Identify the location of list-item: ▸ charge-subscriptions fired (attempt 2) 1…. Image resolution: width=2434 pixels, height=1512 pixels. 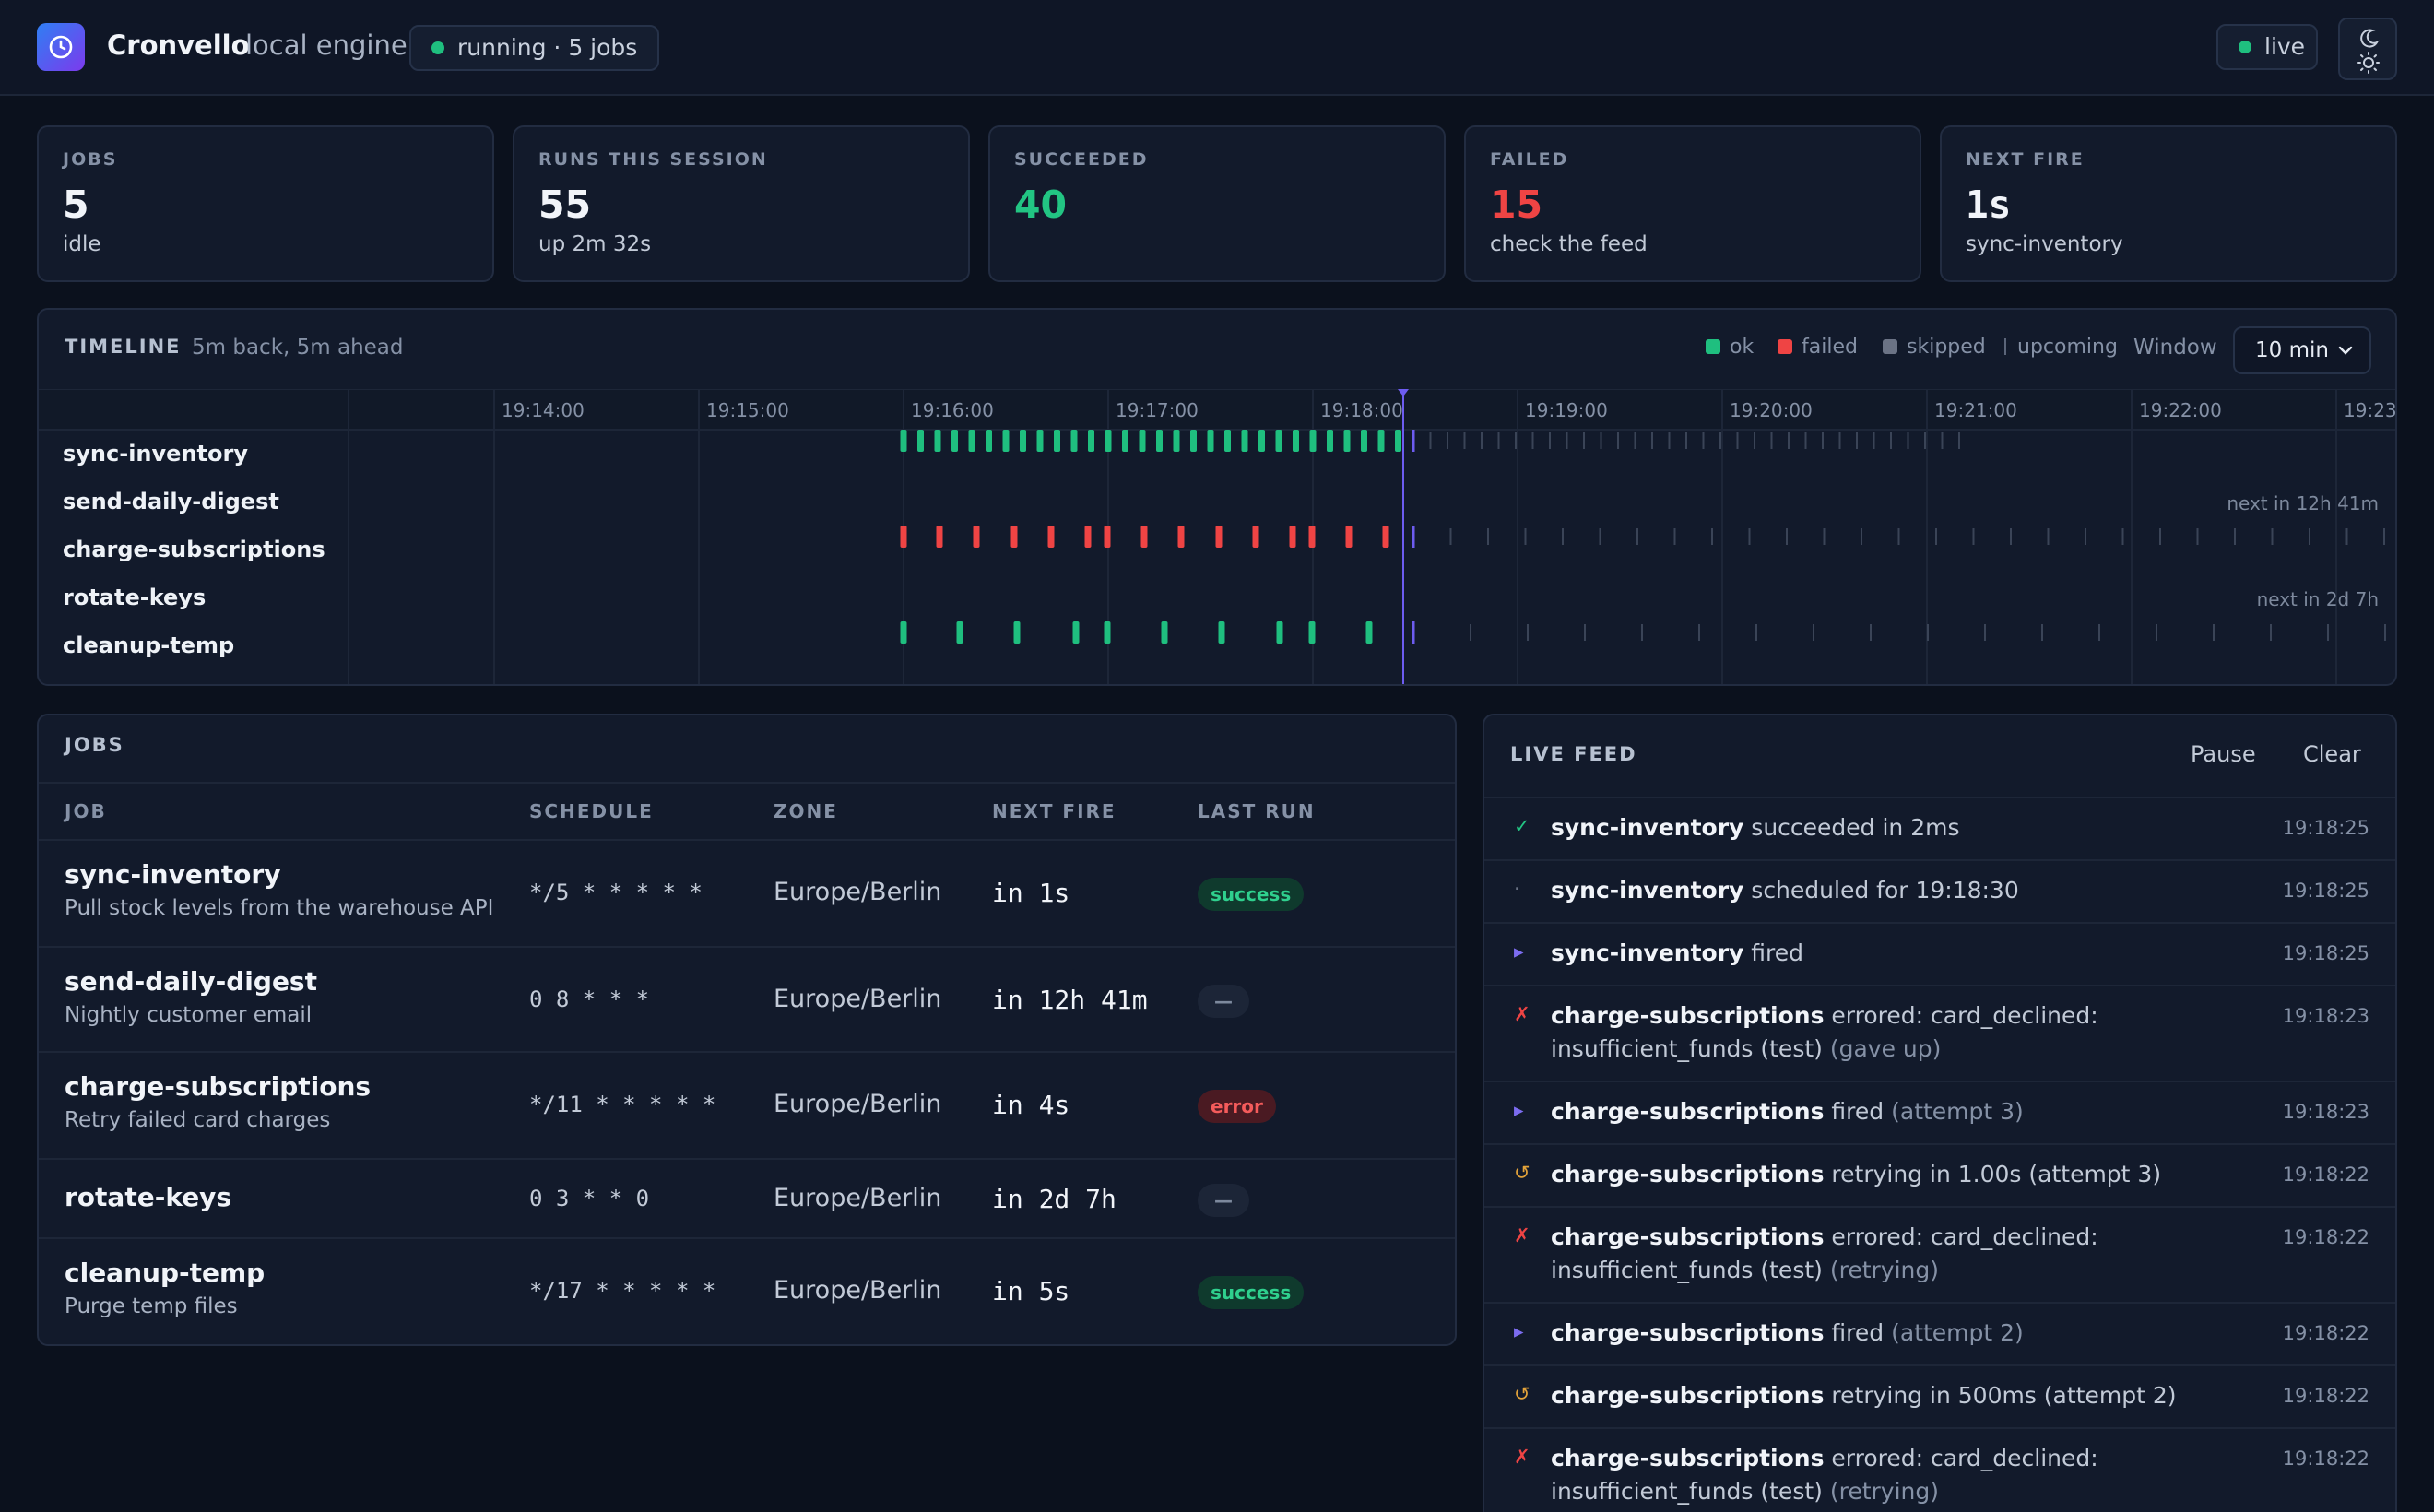
(1939, 1335).